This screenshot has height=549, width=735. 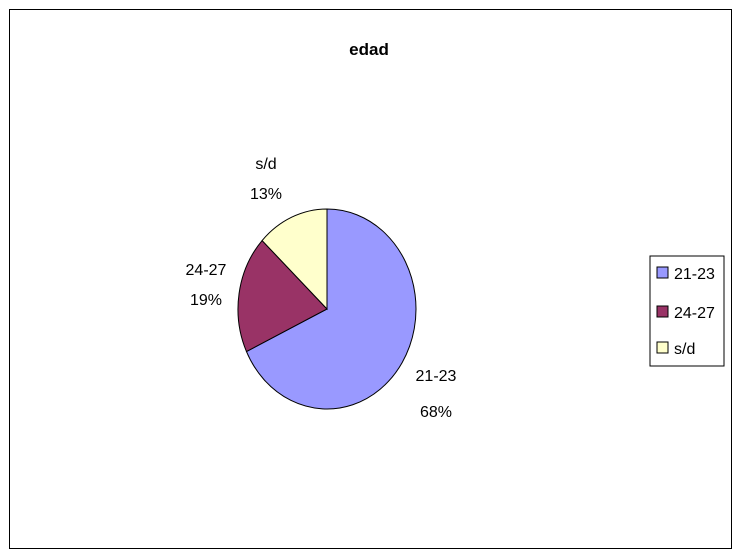 What do you see at coordinates (436, 376) in the screenshot?
I see `data-label-21-23-name: 21-23` at bounding box center [436, 376].